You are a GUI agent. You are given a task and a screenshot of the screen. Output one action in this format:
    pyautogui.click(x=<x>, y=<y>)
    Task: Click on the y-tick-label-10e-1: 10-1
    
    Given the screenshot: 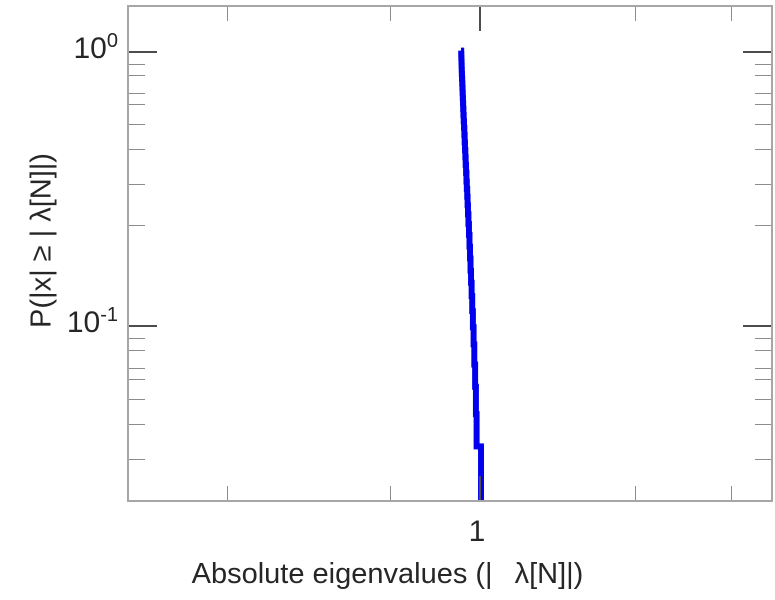 What is the action you would take?
    pyautogui.click(x=79, y=322)
    